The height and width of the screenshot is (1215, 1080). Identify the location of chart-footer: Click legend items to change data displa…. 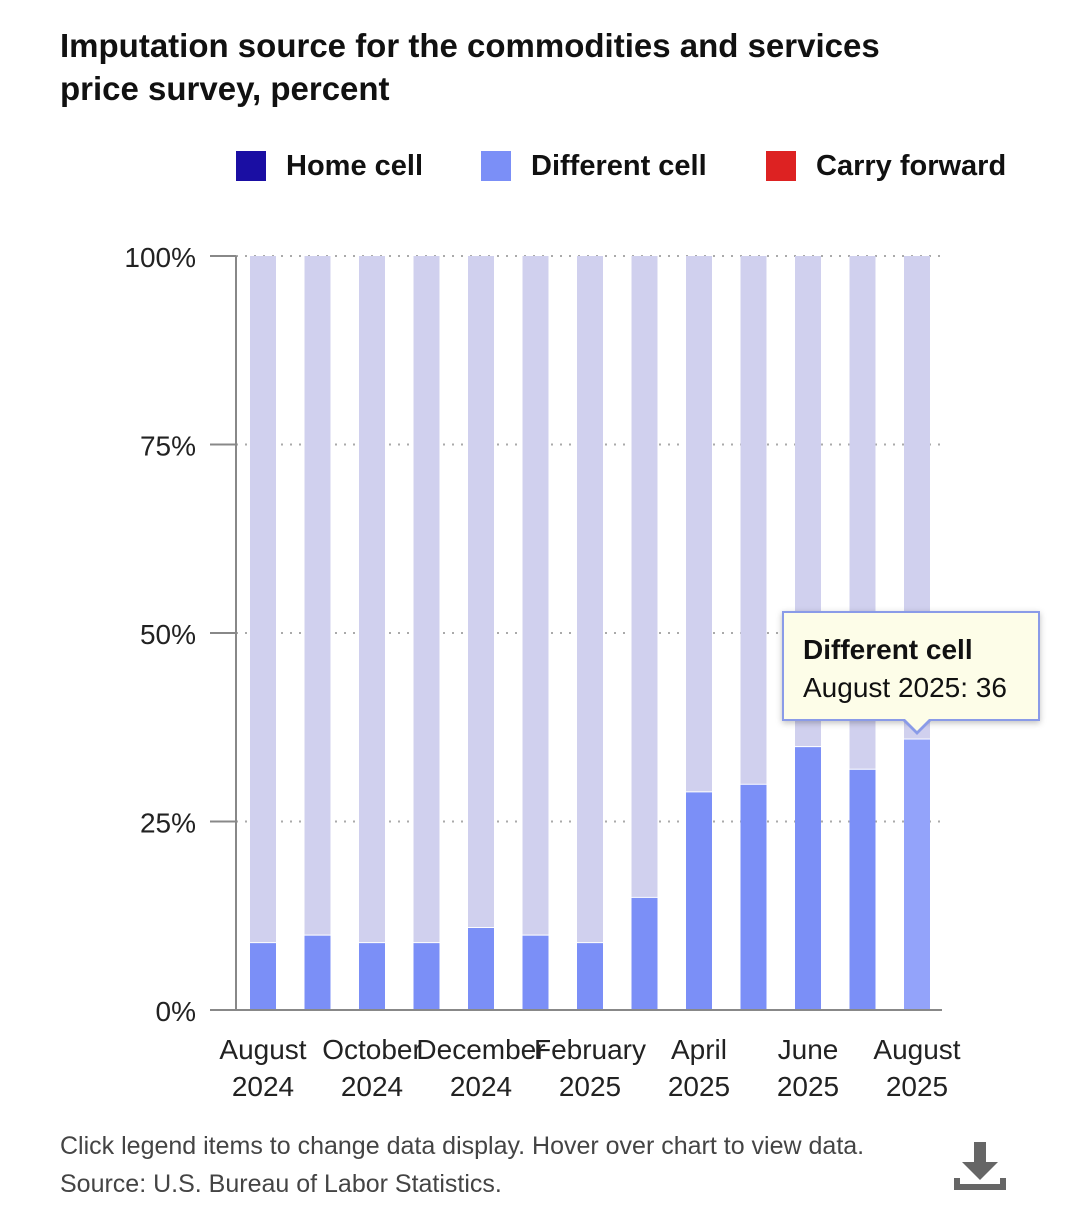
(462, 1165).